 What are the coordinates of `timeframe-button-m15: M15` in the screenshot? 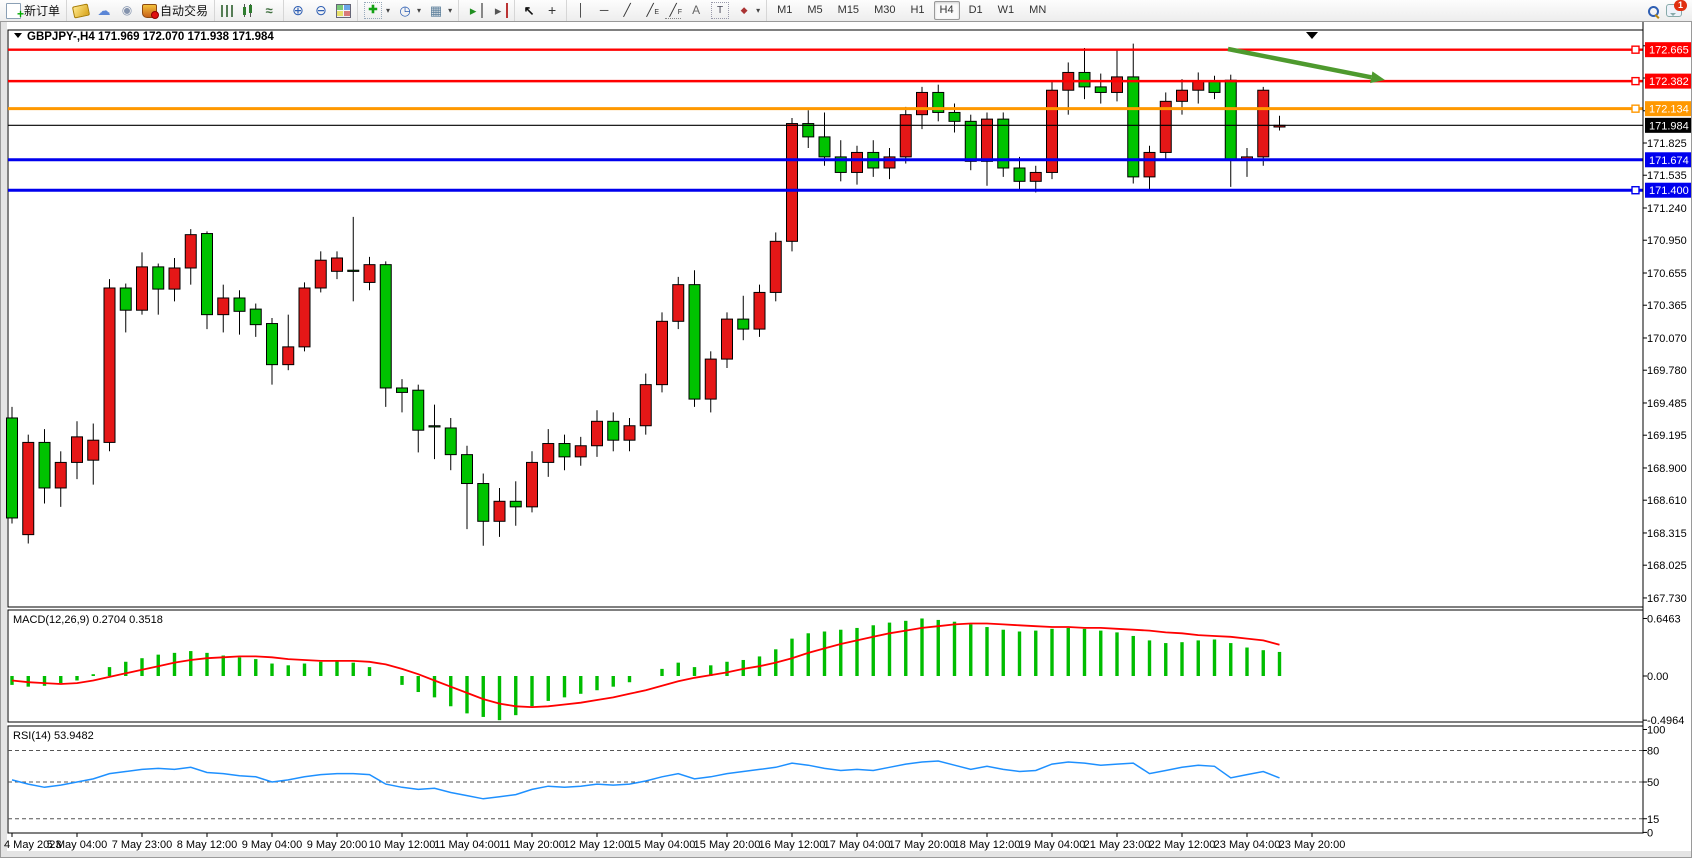 It's located at (848, 10).